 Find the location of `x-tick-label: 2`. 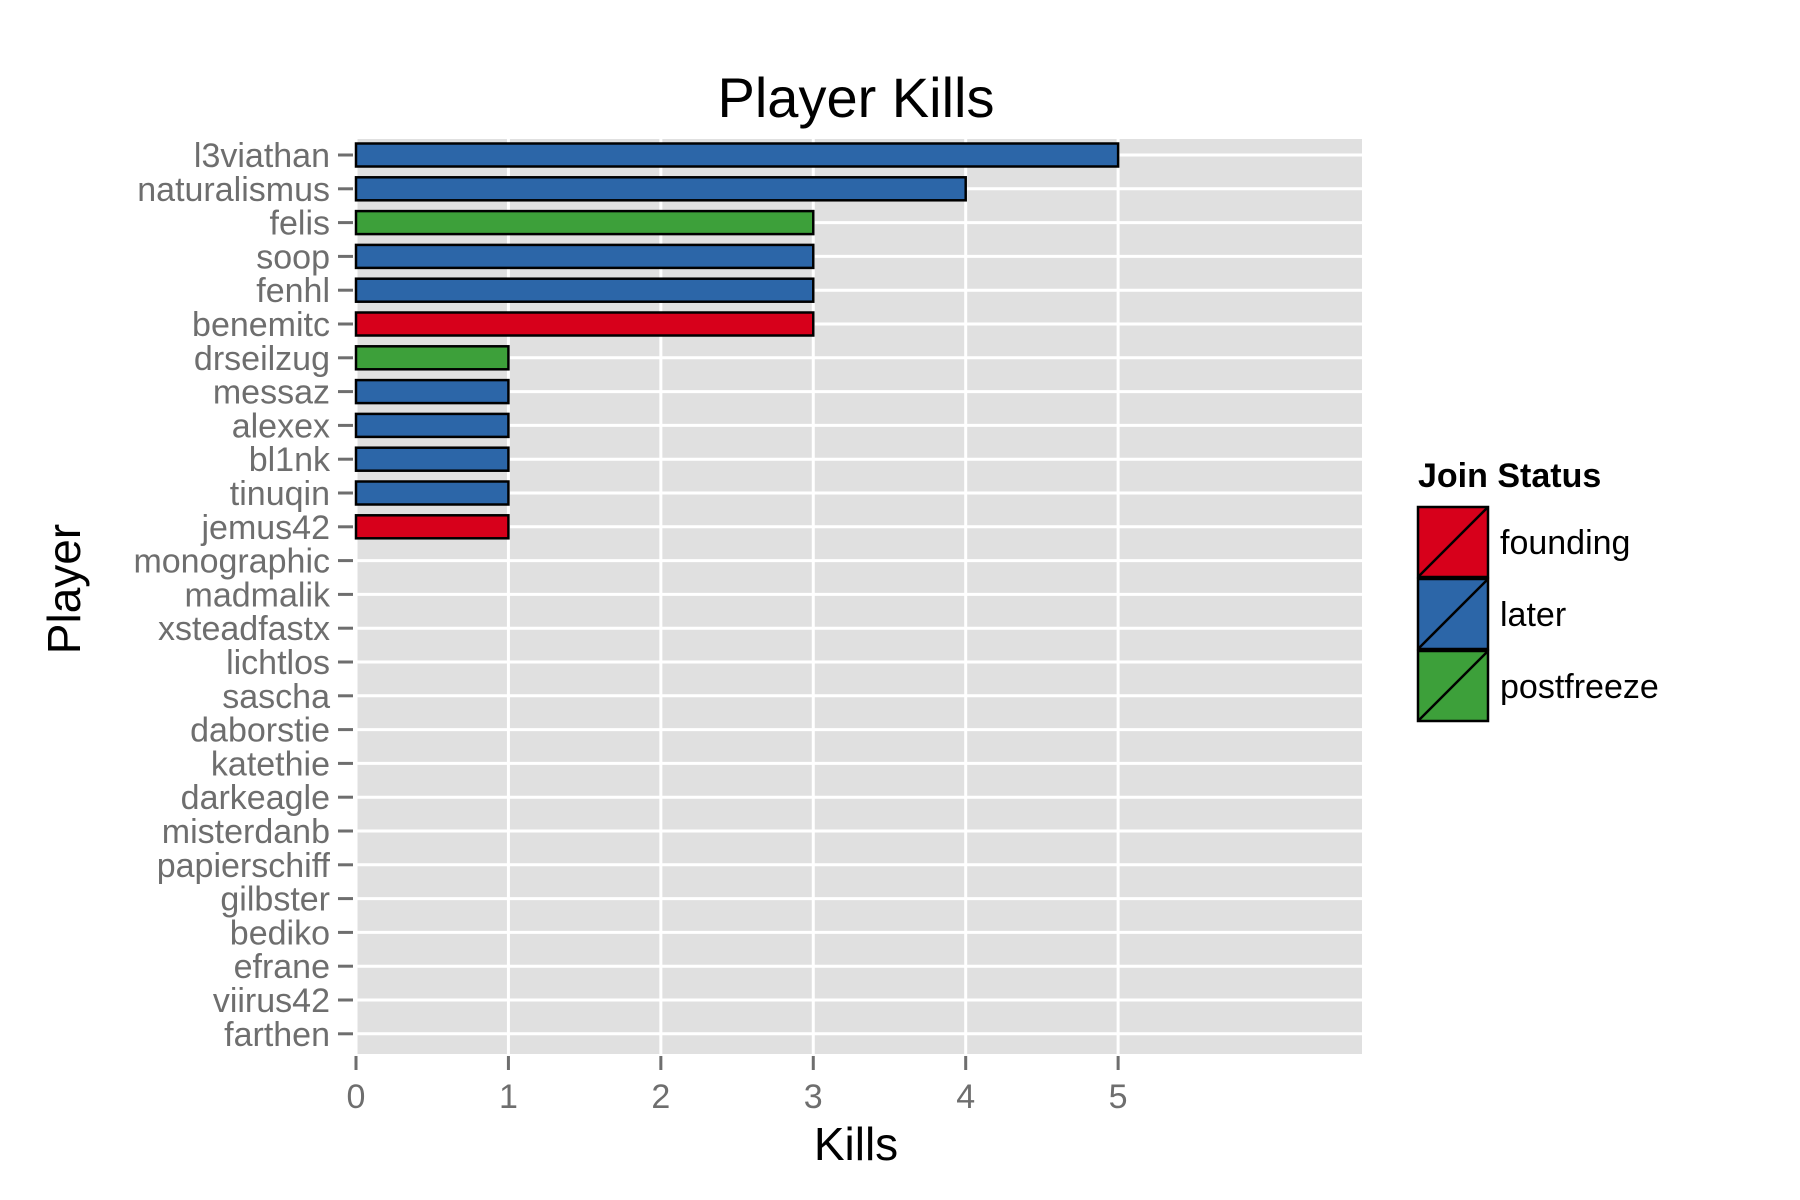

x-tick-label: 2 is located at coordinates (660, 1097).